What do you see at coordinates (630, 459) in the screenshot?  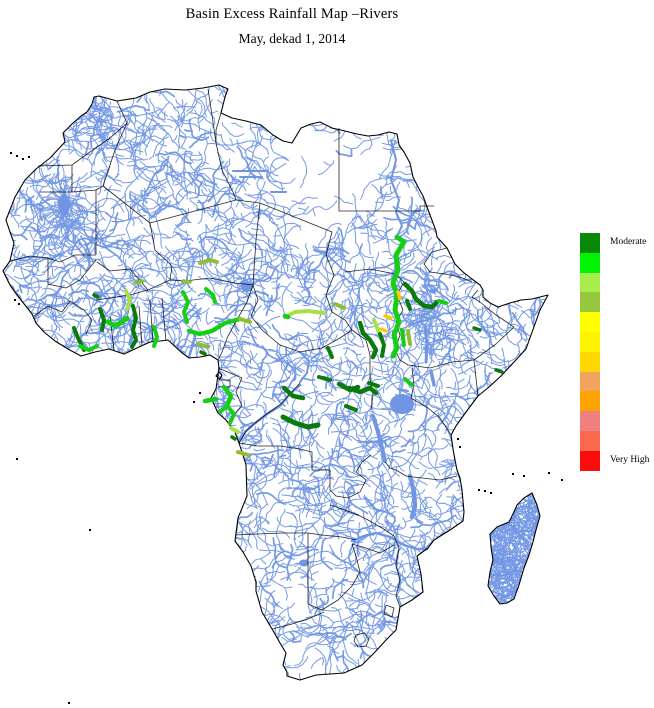 I see `legend-label: Very High` at bounding box center [630, 459].